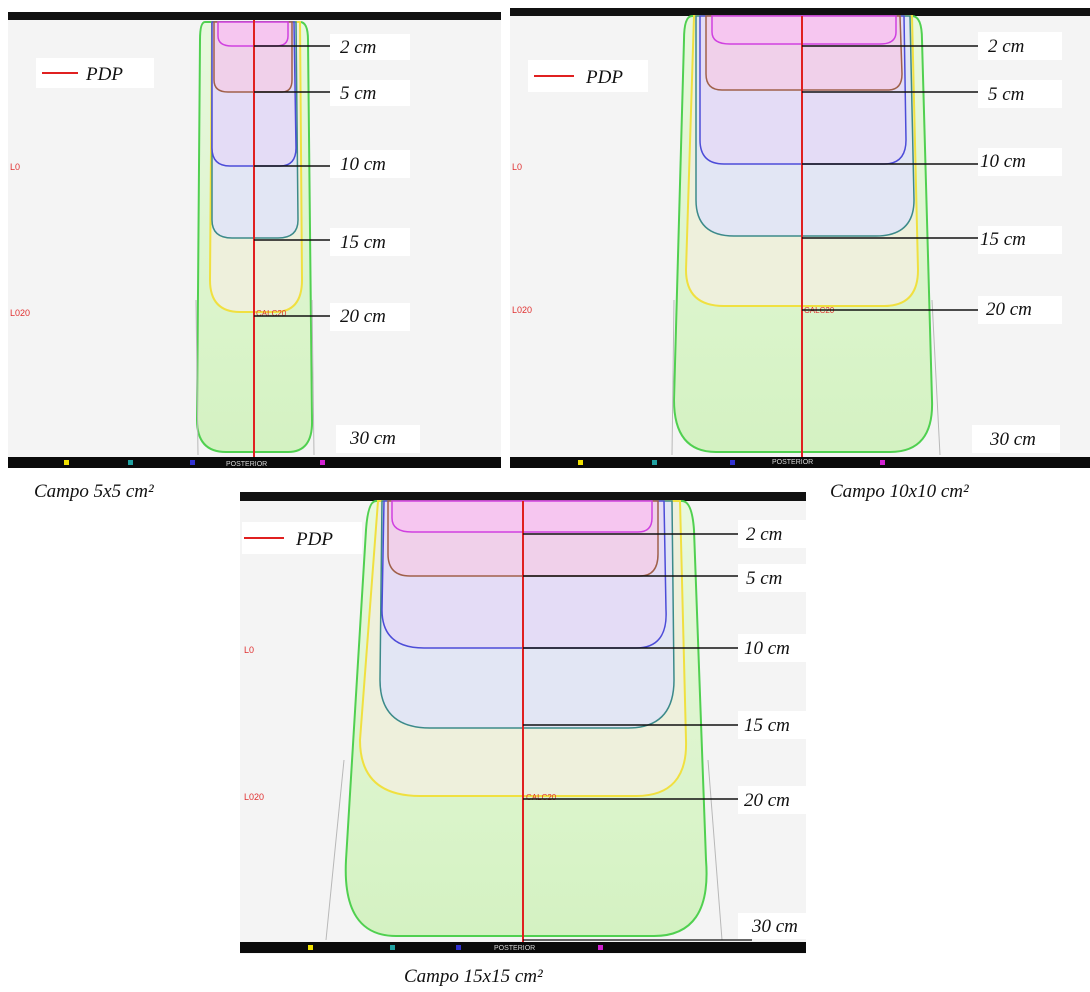  Describe the element at coordinates (473, 976) in the screenshot. I see `caption-15x15: Campo 15x15 cm²` at that location.